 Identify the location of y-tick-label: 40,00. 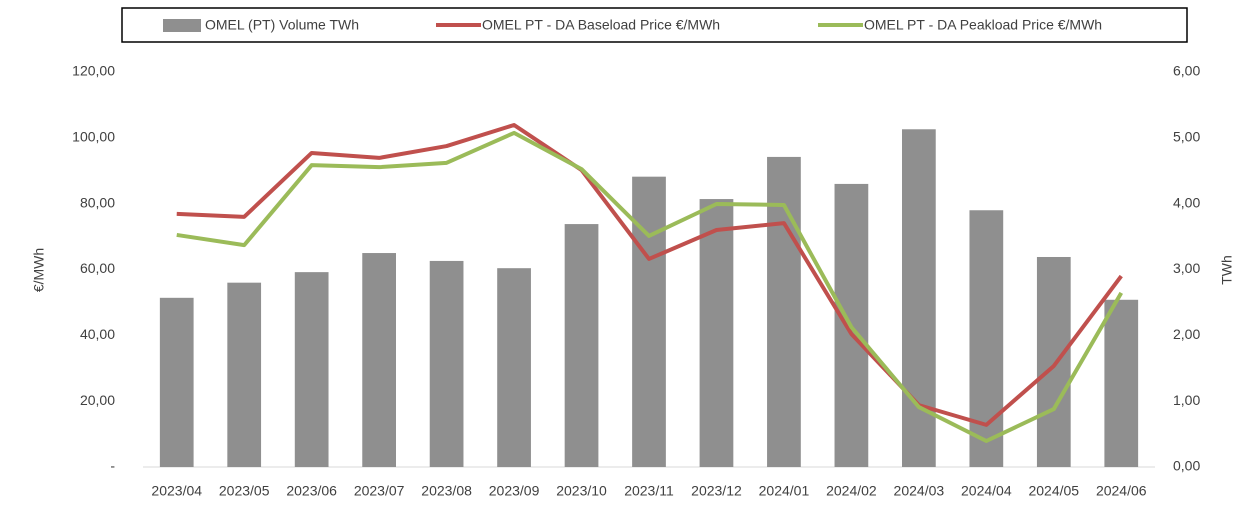
(97, 334).